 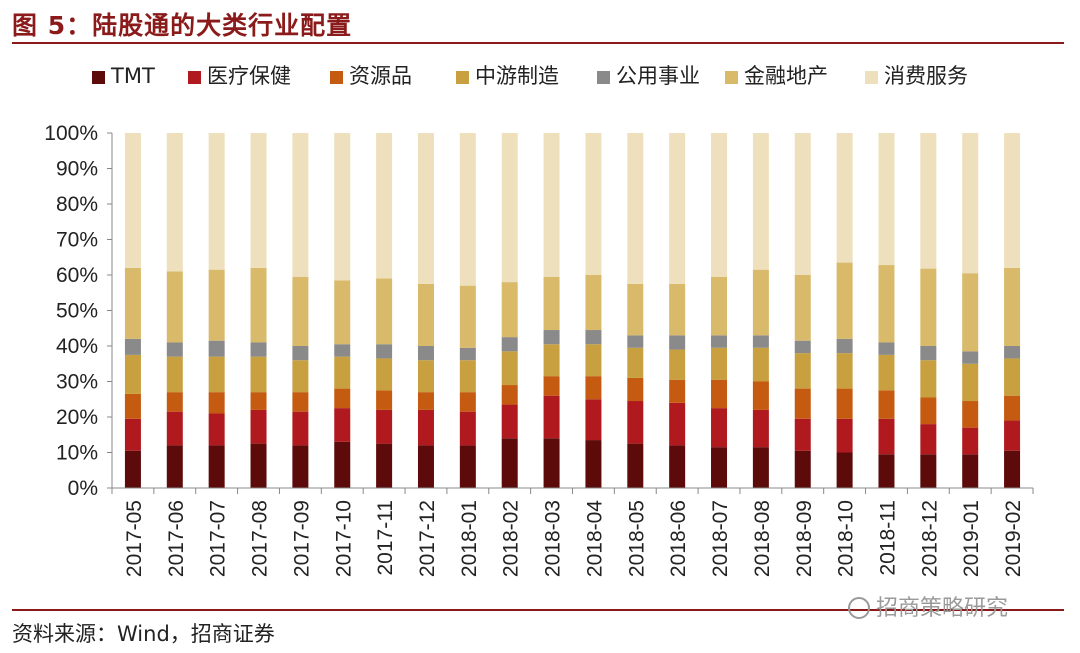 I want to click on source-note: 资料来源：Wind，招商证券, so click(x=143, y=634).